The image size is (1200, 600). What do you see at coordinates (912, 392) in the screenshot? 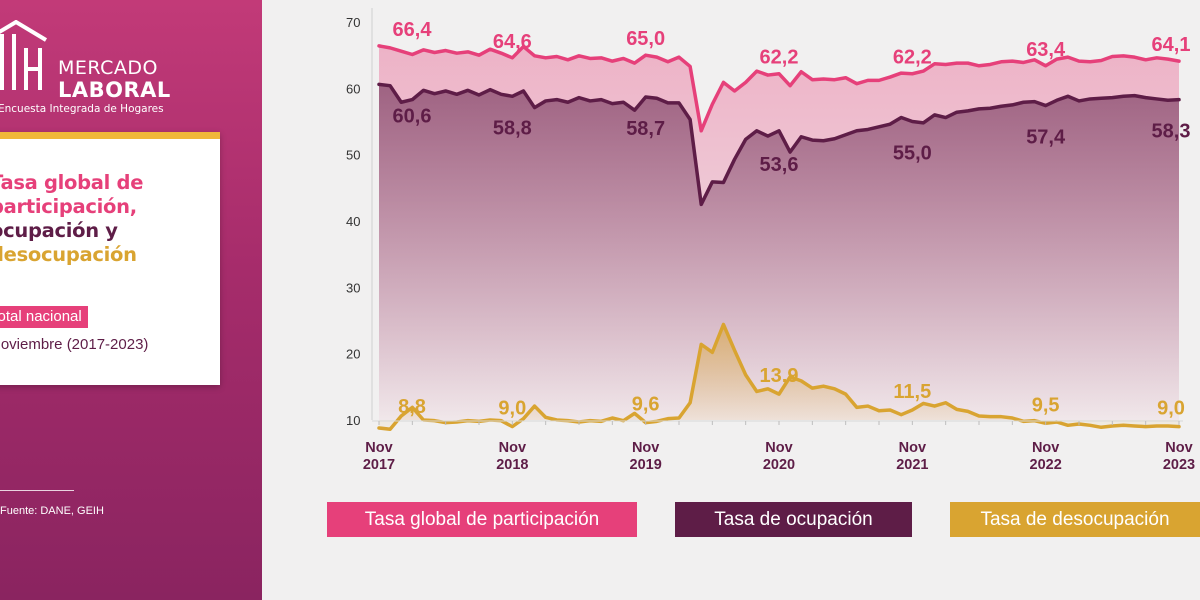
I see `data-label-unemployment: 11,5` at bounding box center [912, 392].